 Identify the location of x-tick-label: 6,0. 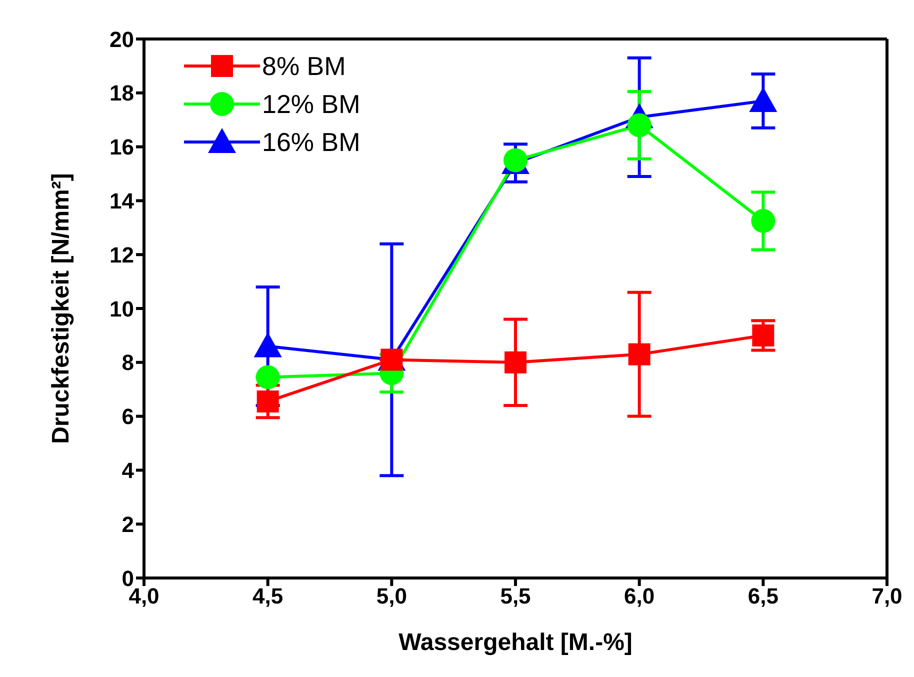
(639, 596).